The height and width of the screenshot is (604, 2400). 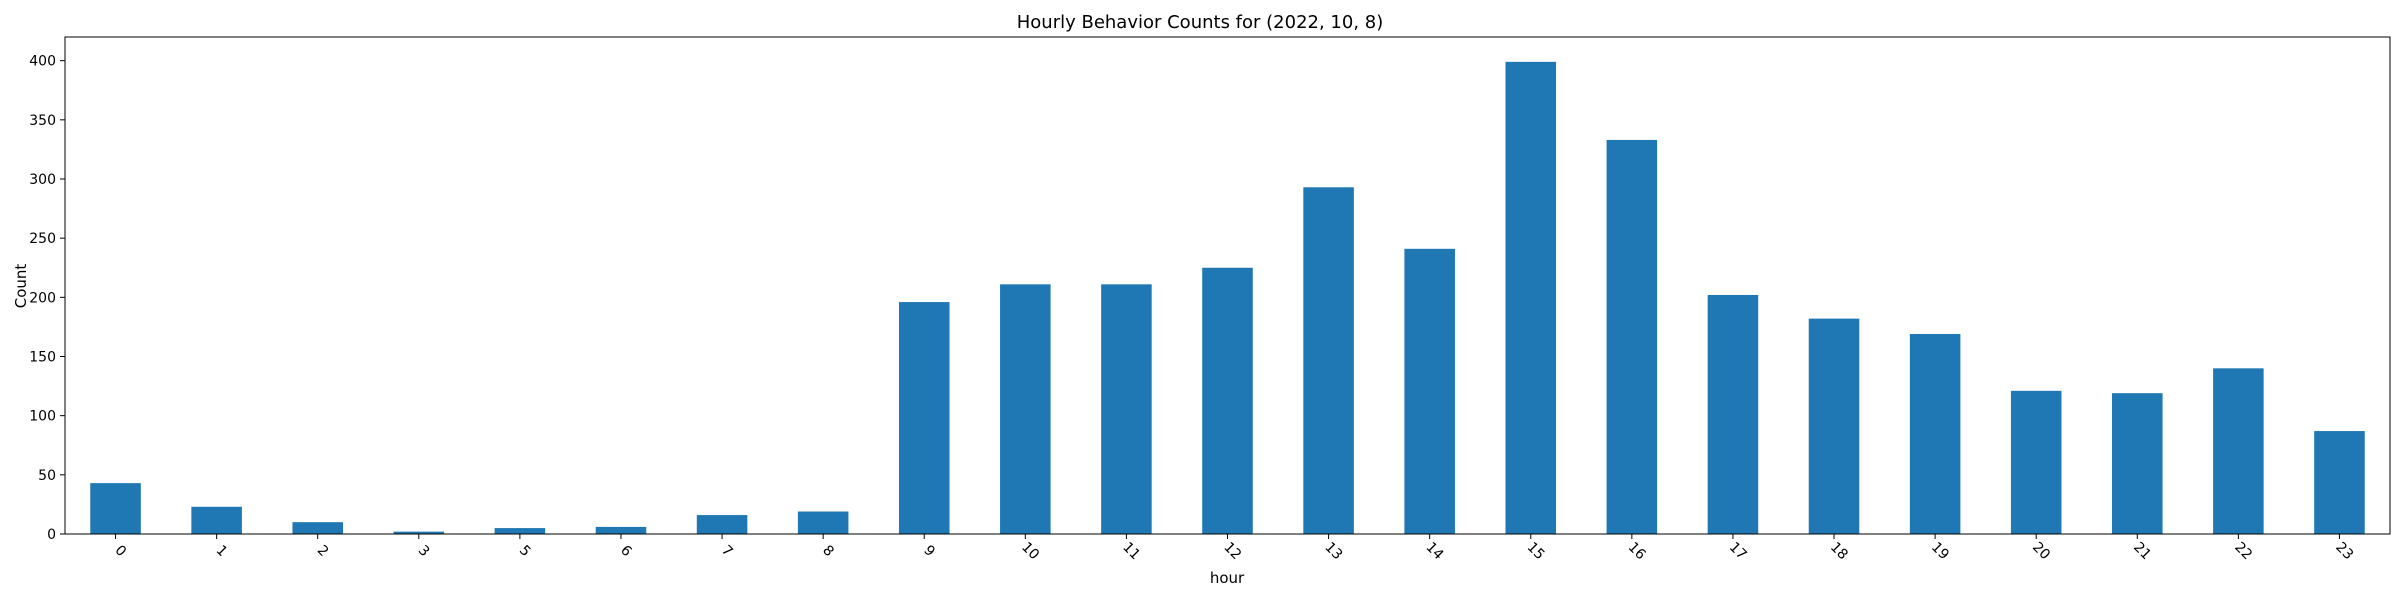 I want to click on x-tick-label: 19, so click(x=1940, y=551).